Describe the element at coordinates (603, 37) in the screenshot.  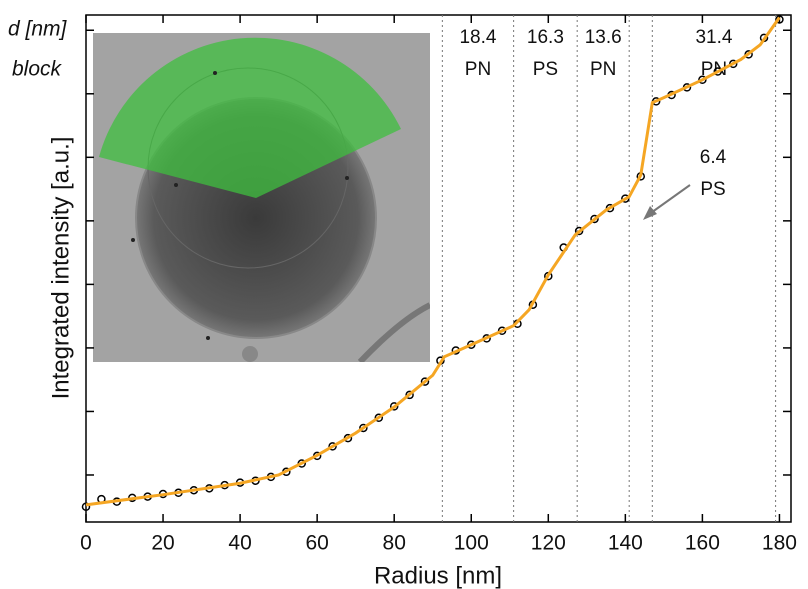
I see `segment-width: 13.6` at that location.